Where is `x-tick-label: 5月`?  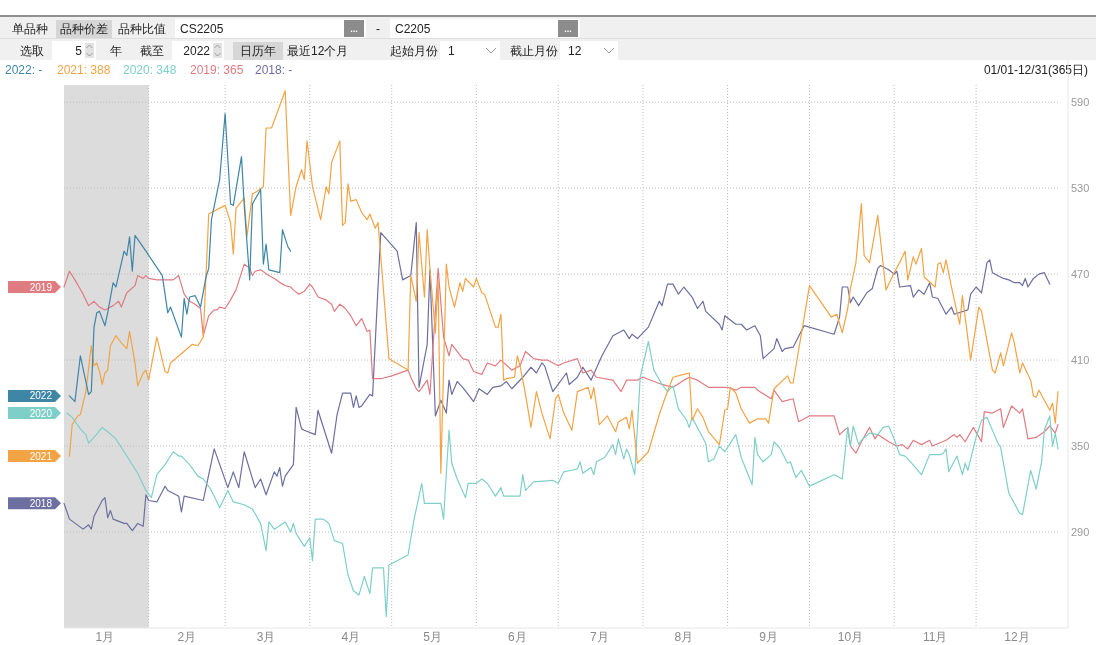
x-tick-label: 5月 is located at coordinates (432, 637).